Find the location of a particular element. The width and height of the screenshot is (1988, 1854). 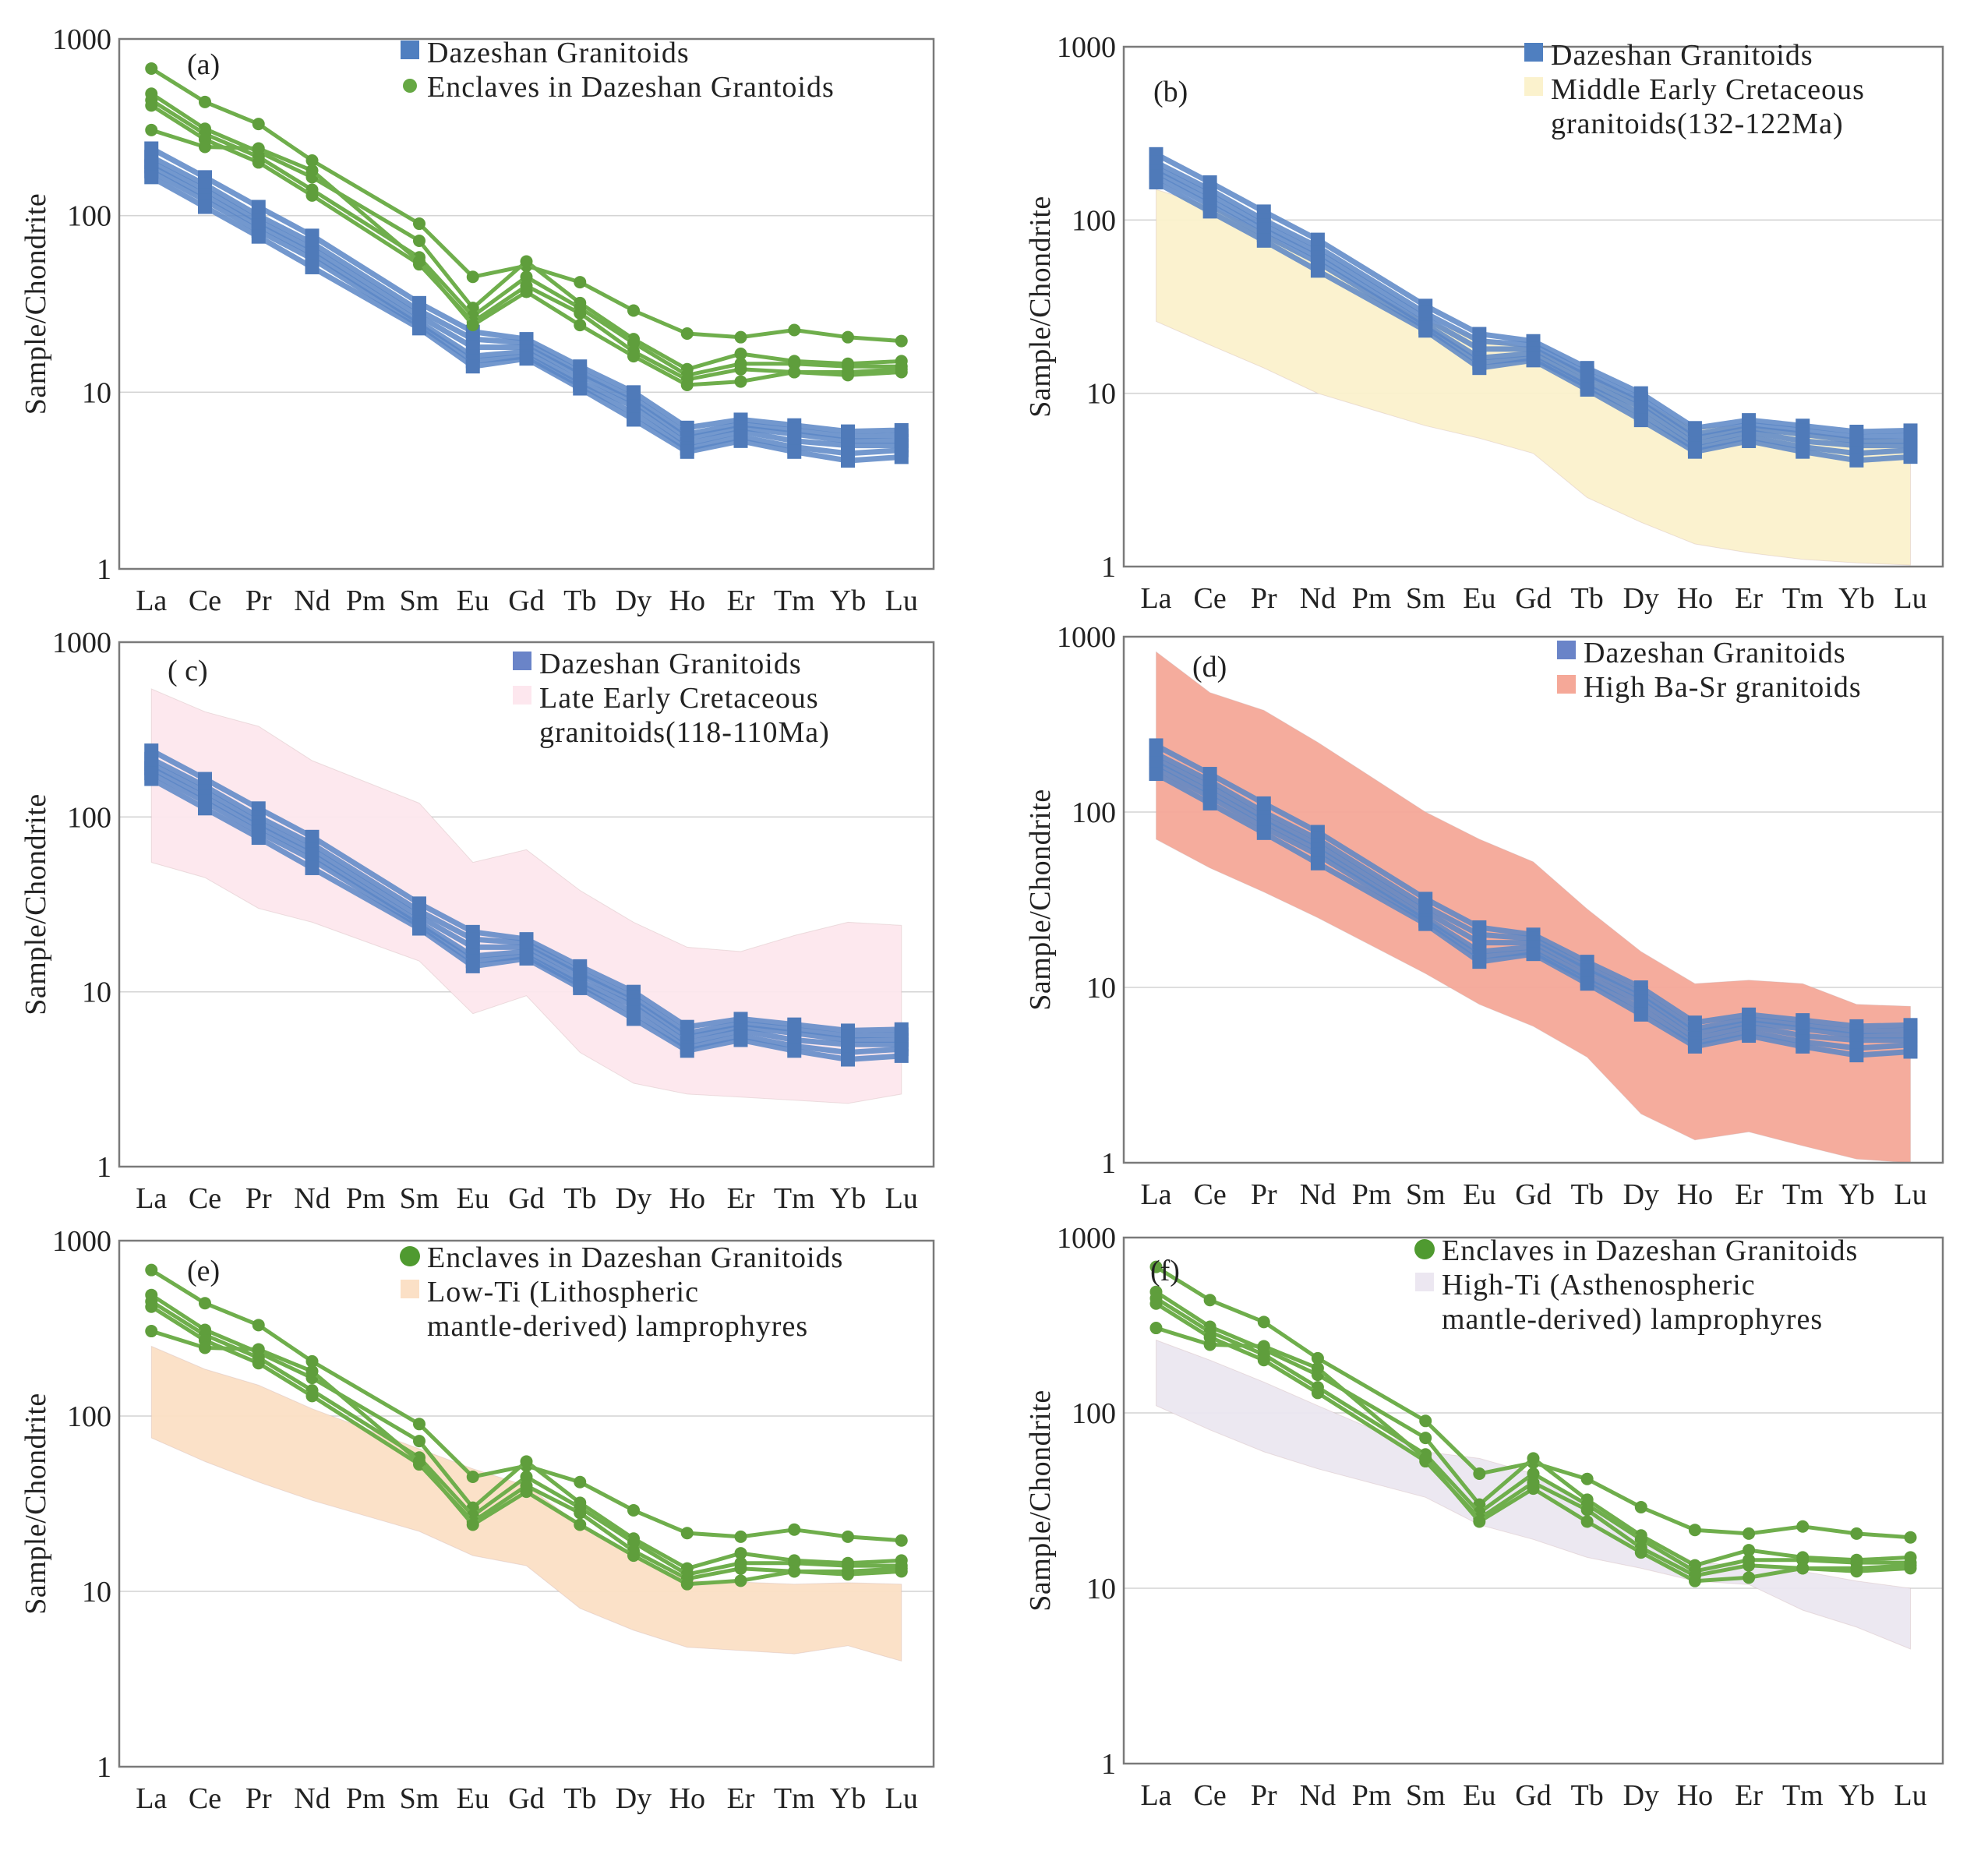

x-tick-label: Sm is located at coordinates (420, 1798).